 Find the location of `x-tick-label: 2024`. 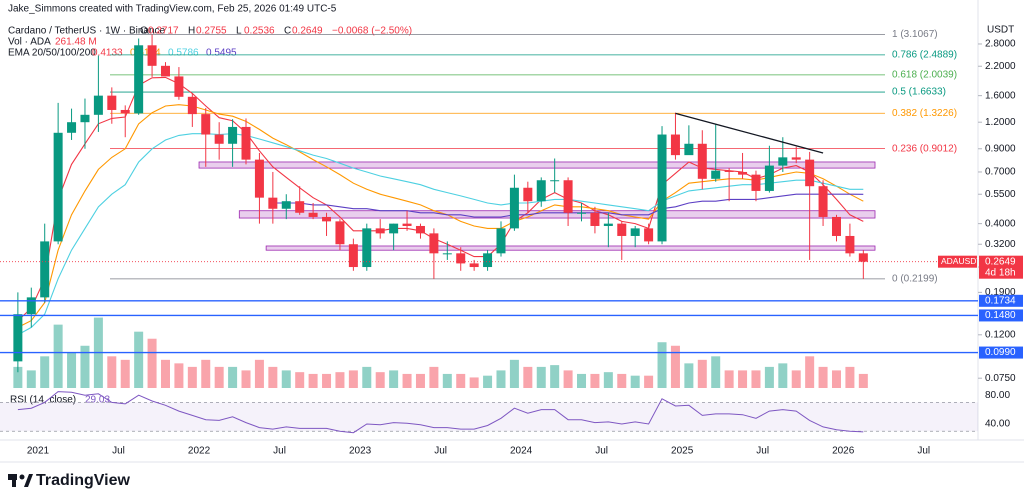

x-tick-label: 2024 is located at coordinates (521, 451).